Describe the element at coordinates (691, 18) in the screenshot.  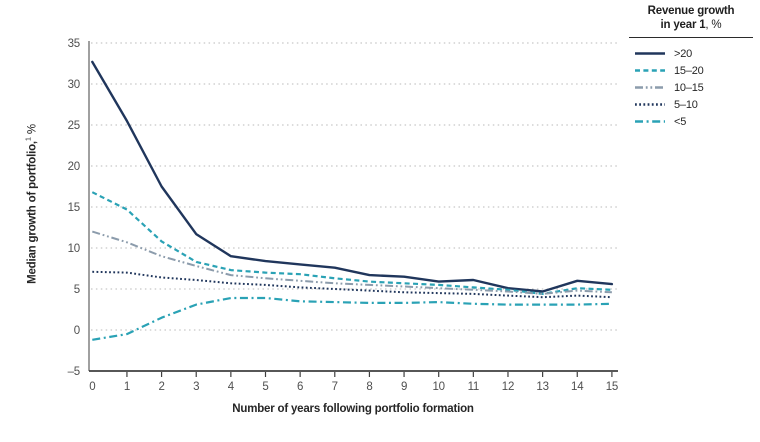
I see `legend-title: Revenue growth in year 1, %` at that location.